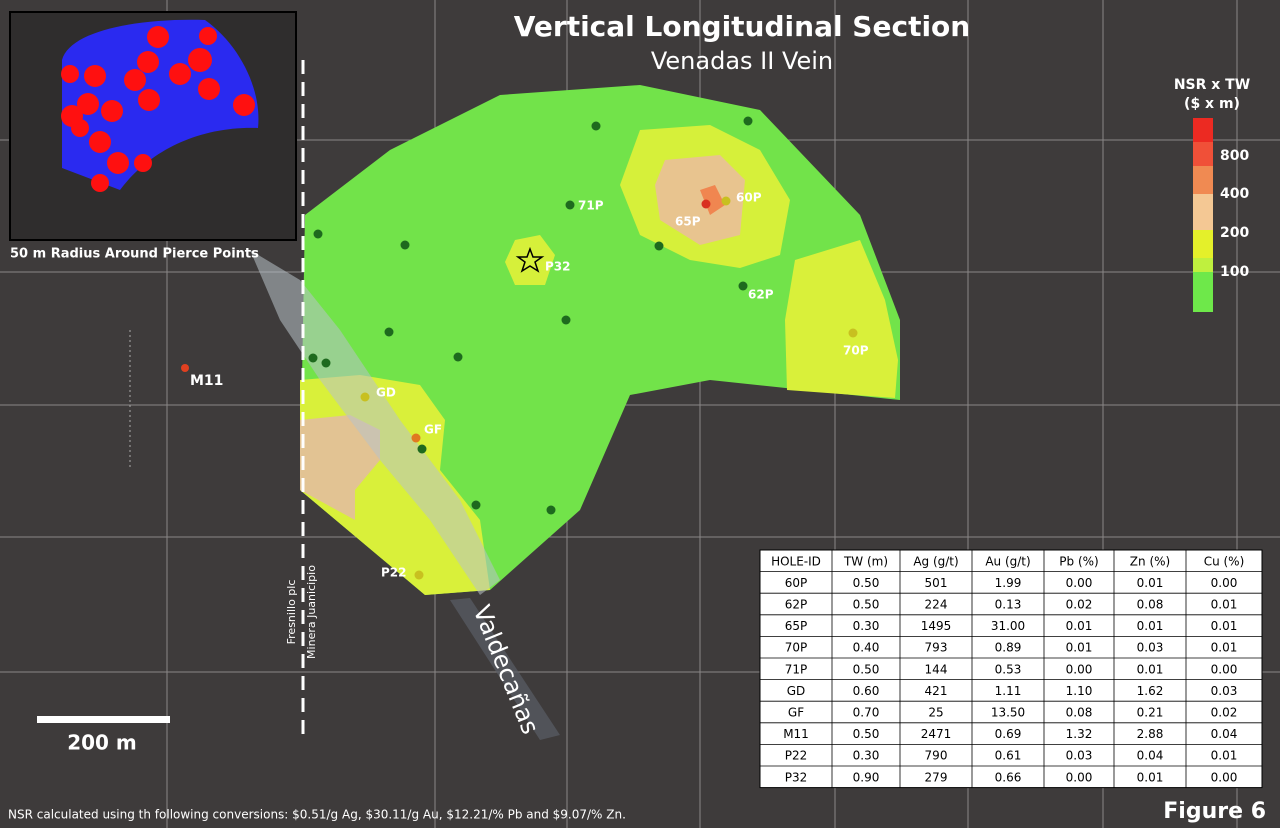 The width and height of the screenshot is (1280, 828). I want to click on subtitle: Venadas II Vein, so click(742, 61).